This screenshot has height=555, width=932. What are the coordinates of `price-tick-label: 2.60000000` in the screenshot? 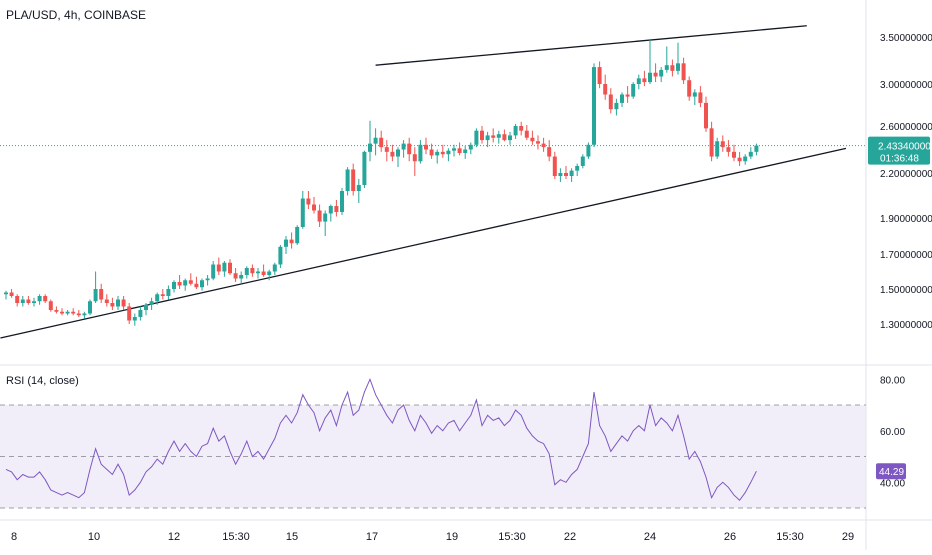 It's located at (906, 127).